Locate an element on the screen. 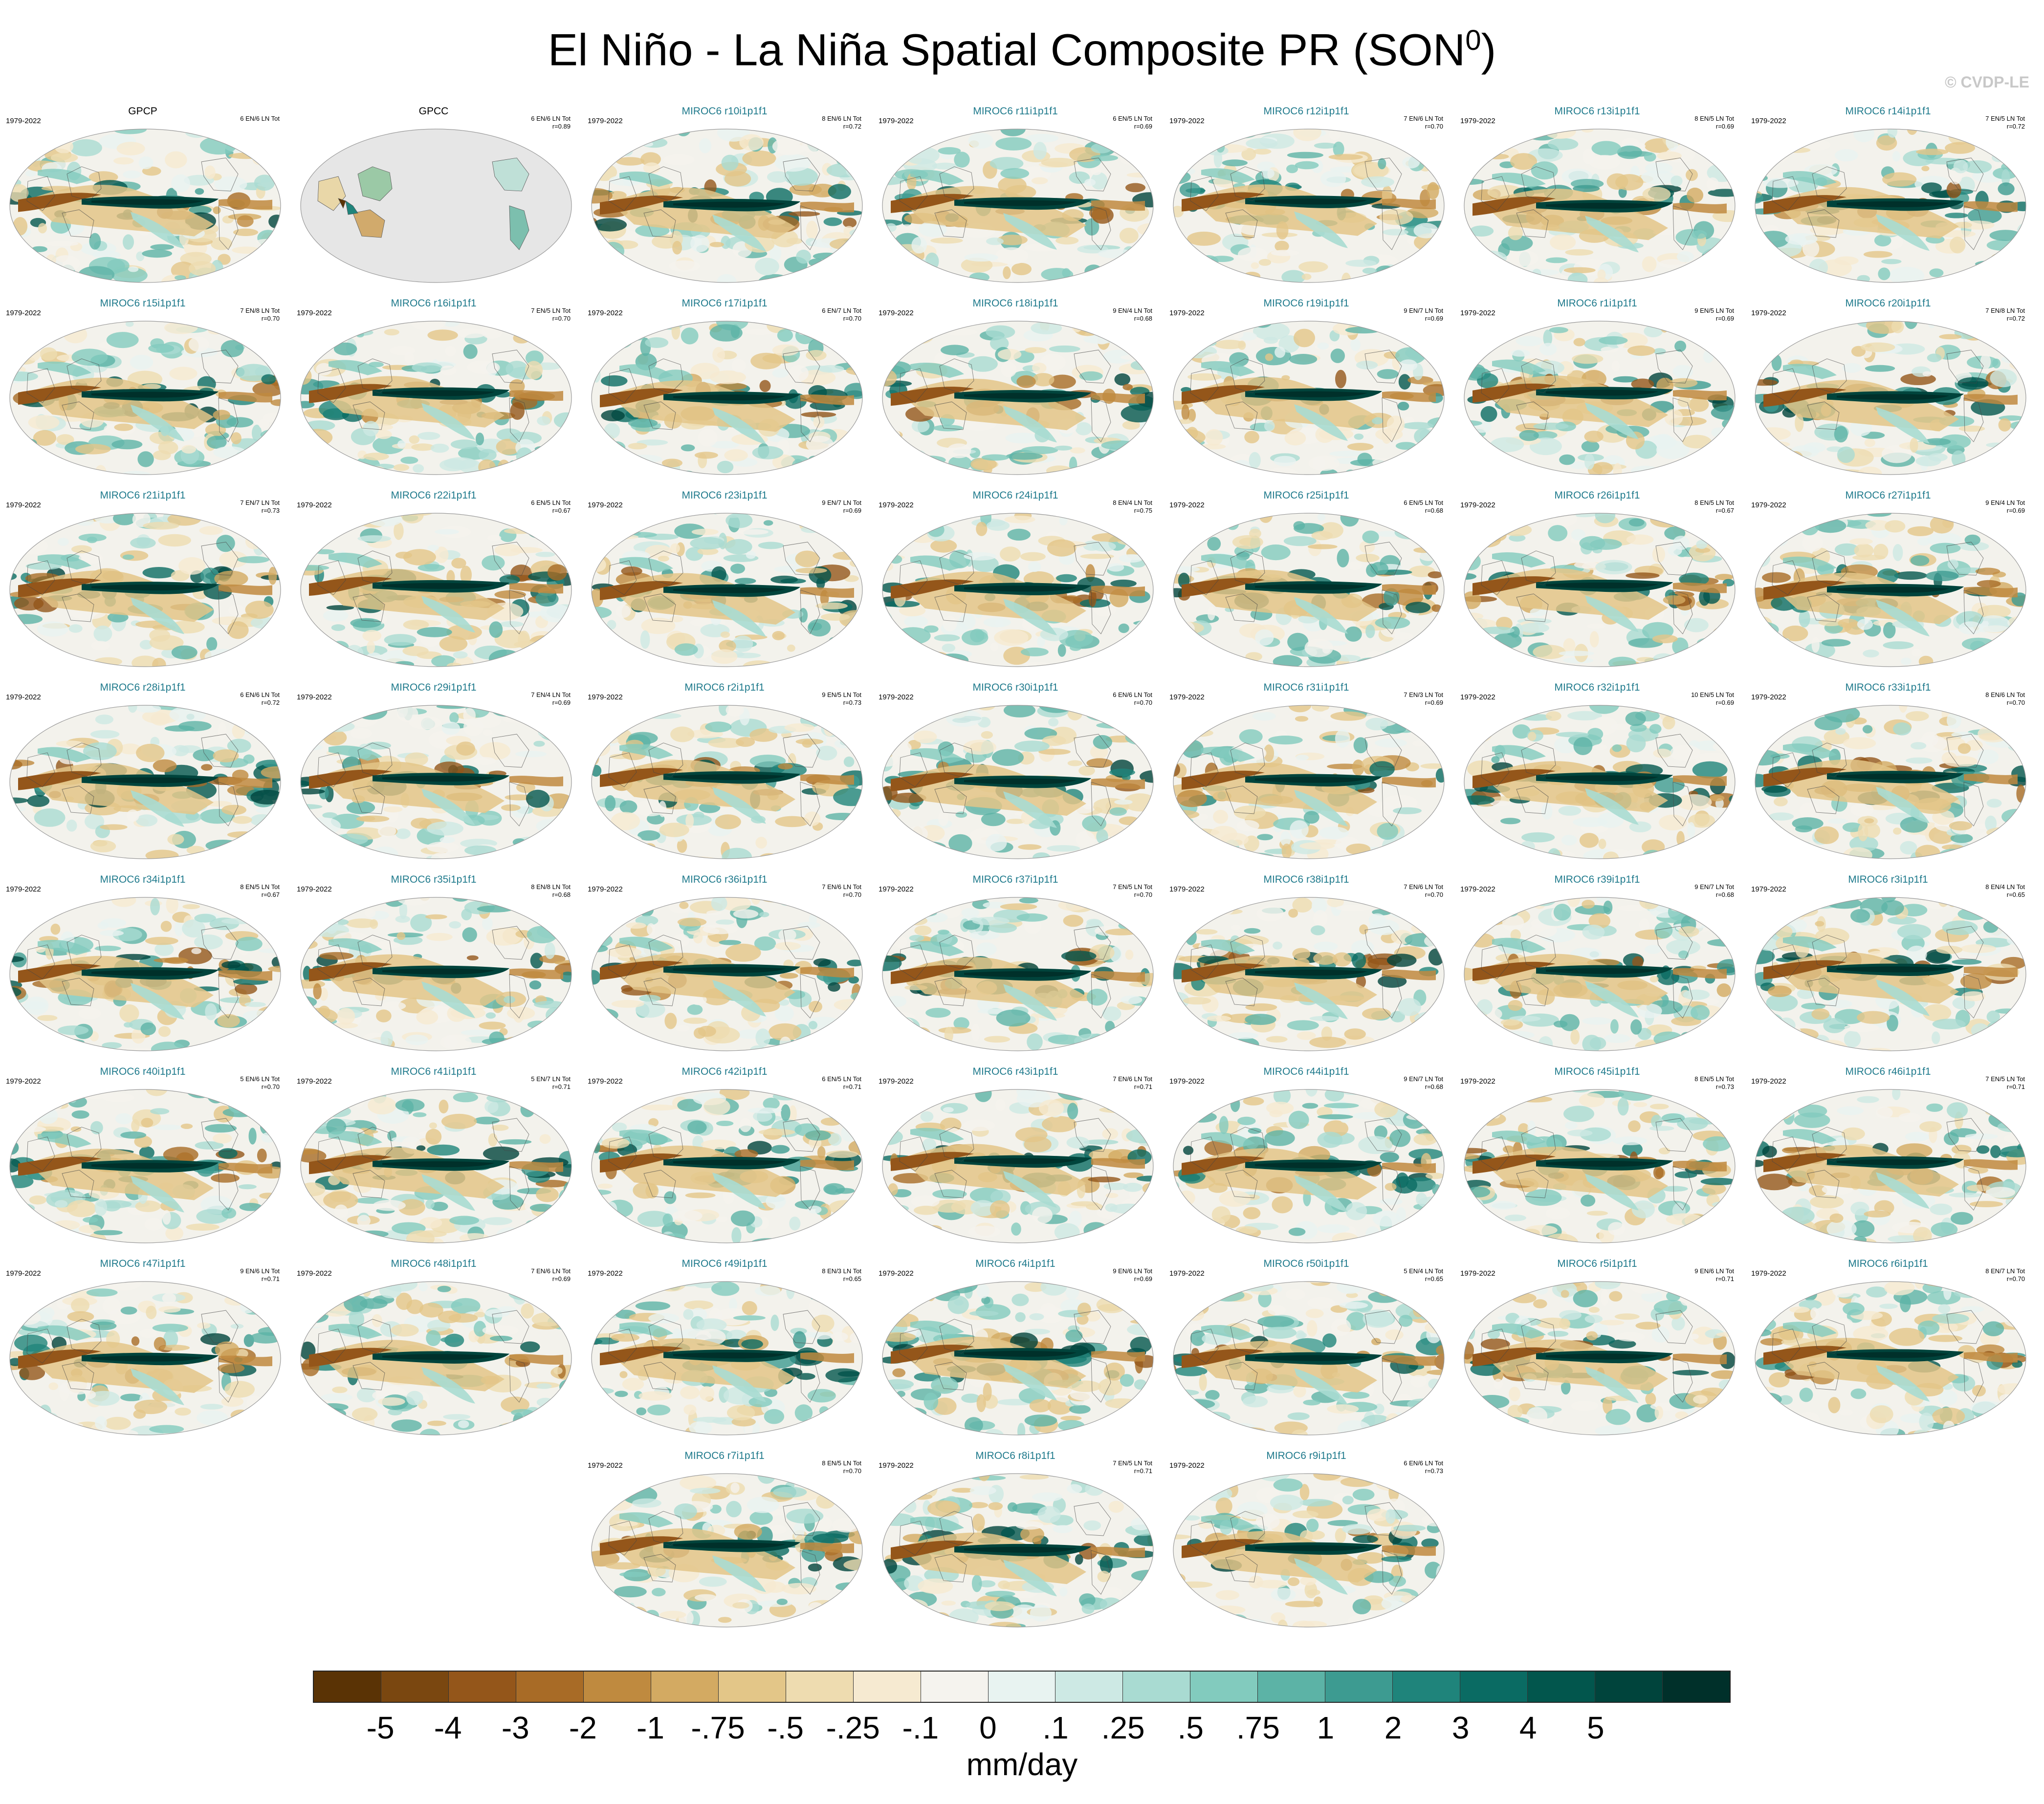  panel-title: MIROC6 r31i1p1f1 is located at coordinates (1306, 687).